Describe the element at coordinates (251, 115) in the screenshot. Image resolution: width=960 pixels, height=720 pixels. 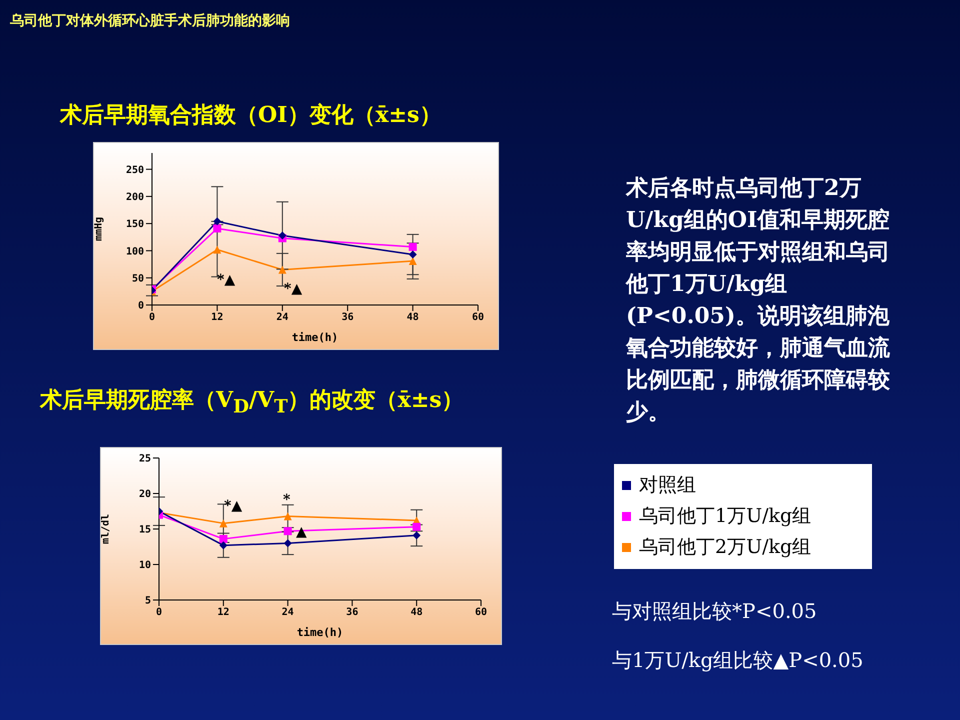
I see `chart-title: 术后早期氧合指数（OI）变化（x̄±s）` at that location.